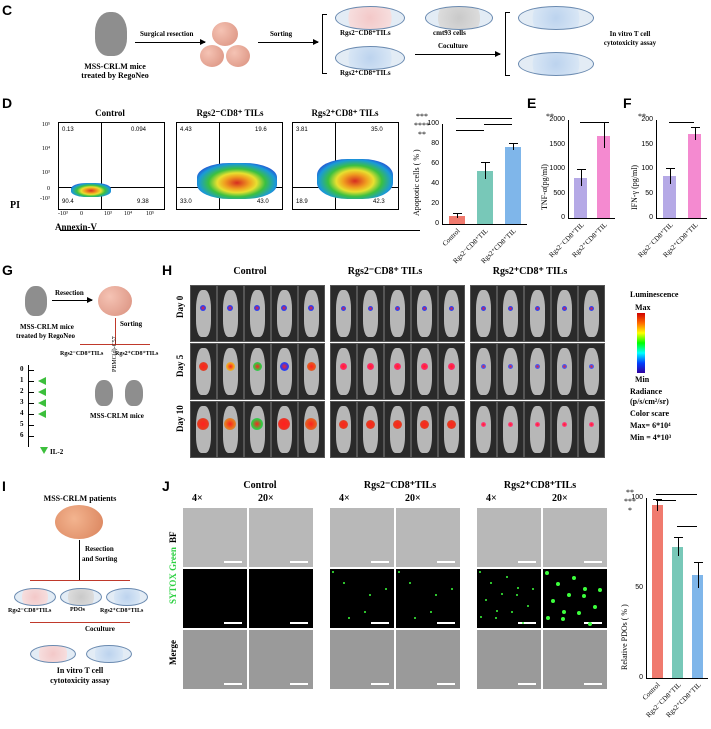 This screenshot has height=729, width=711. I want to click on chart-axes, so click(681, 169).